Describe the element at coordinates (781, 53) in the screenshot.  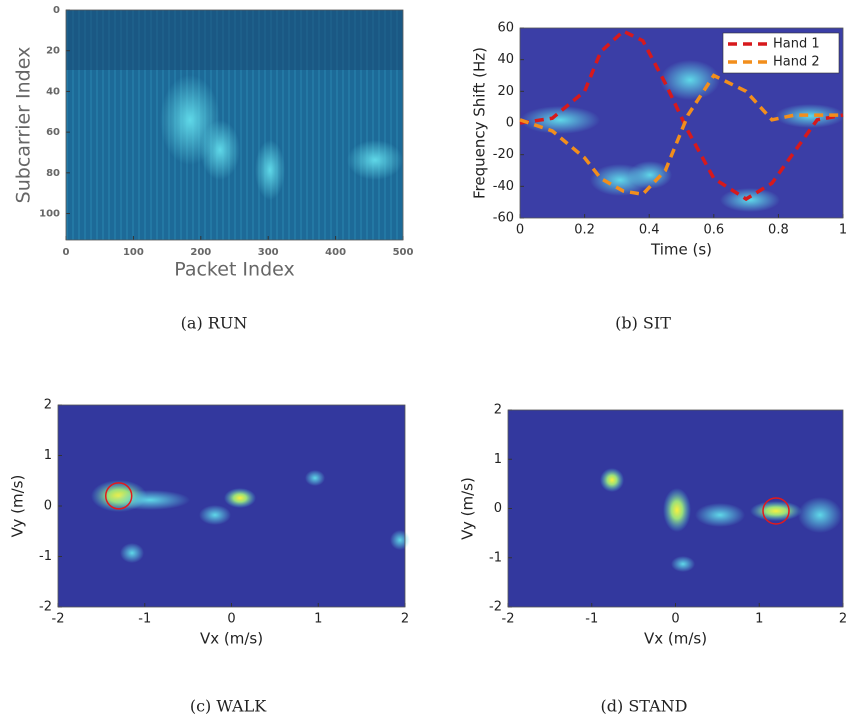
I see `legend-box` at that location.